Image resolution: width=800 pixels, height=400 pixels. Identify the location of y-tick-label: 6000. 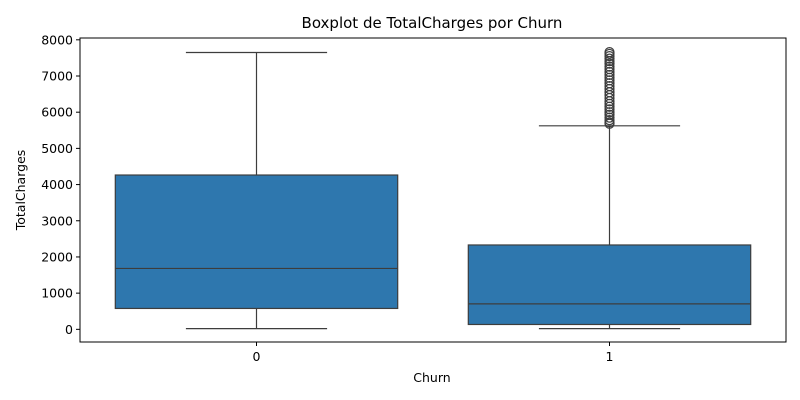
(57, 112).